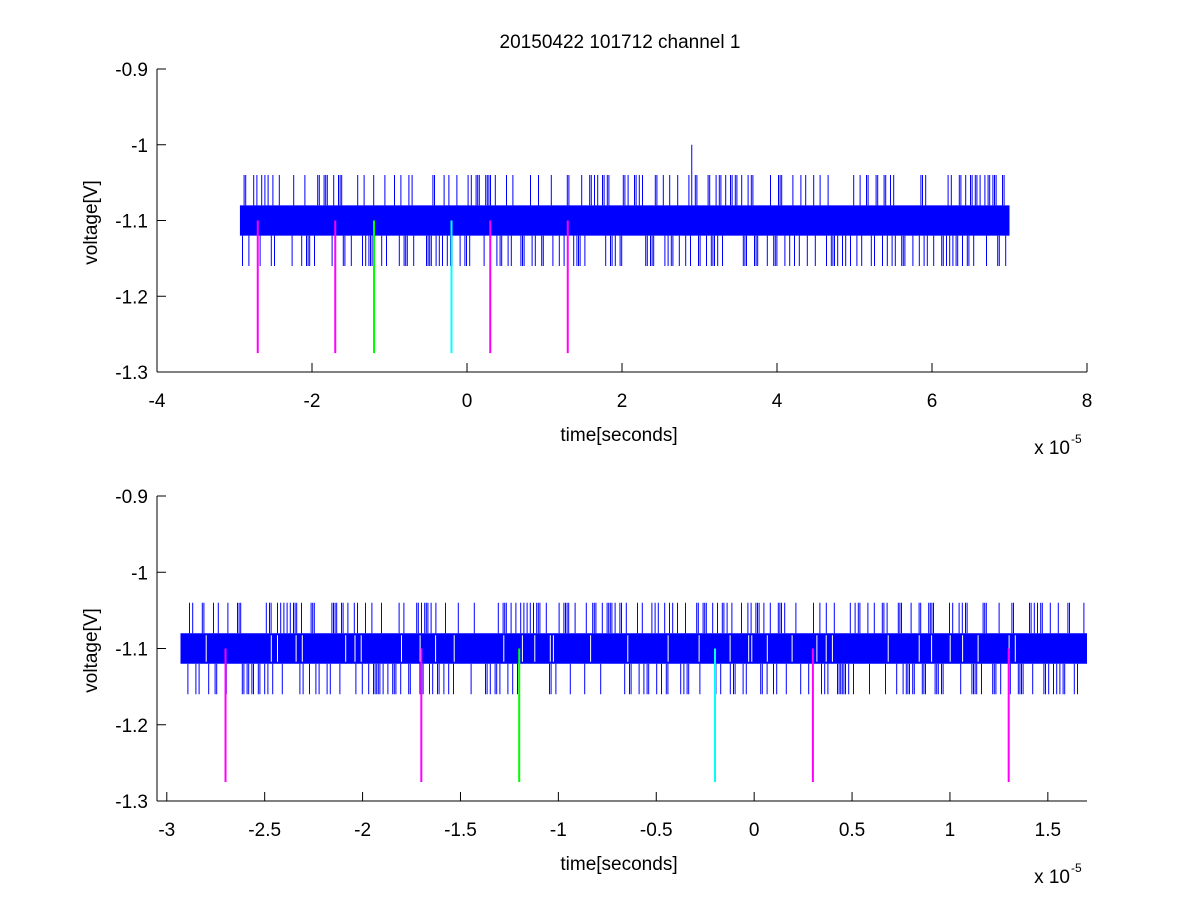 This screenshot has height=906, width=1200. I want to click on x-tick-label: -3, so click(166, 830).